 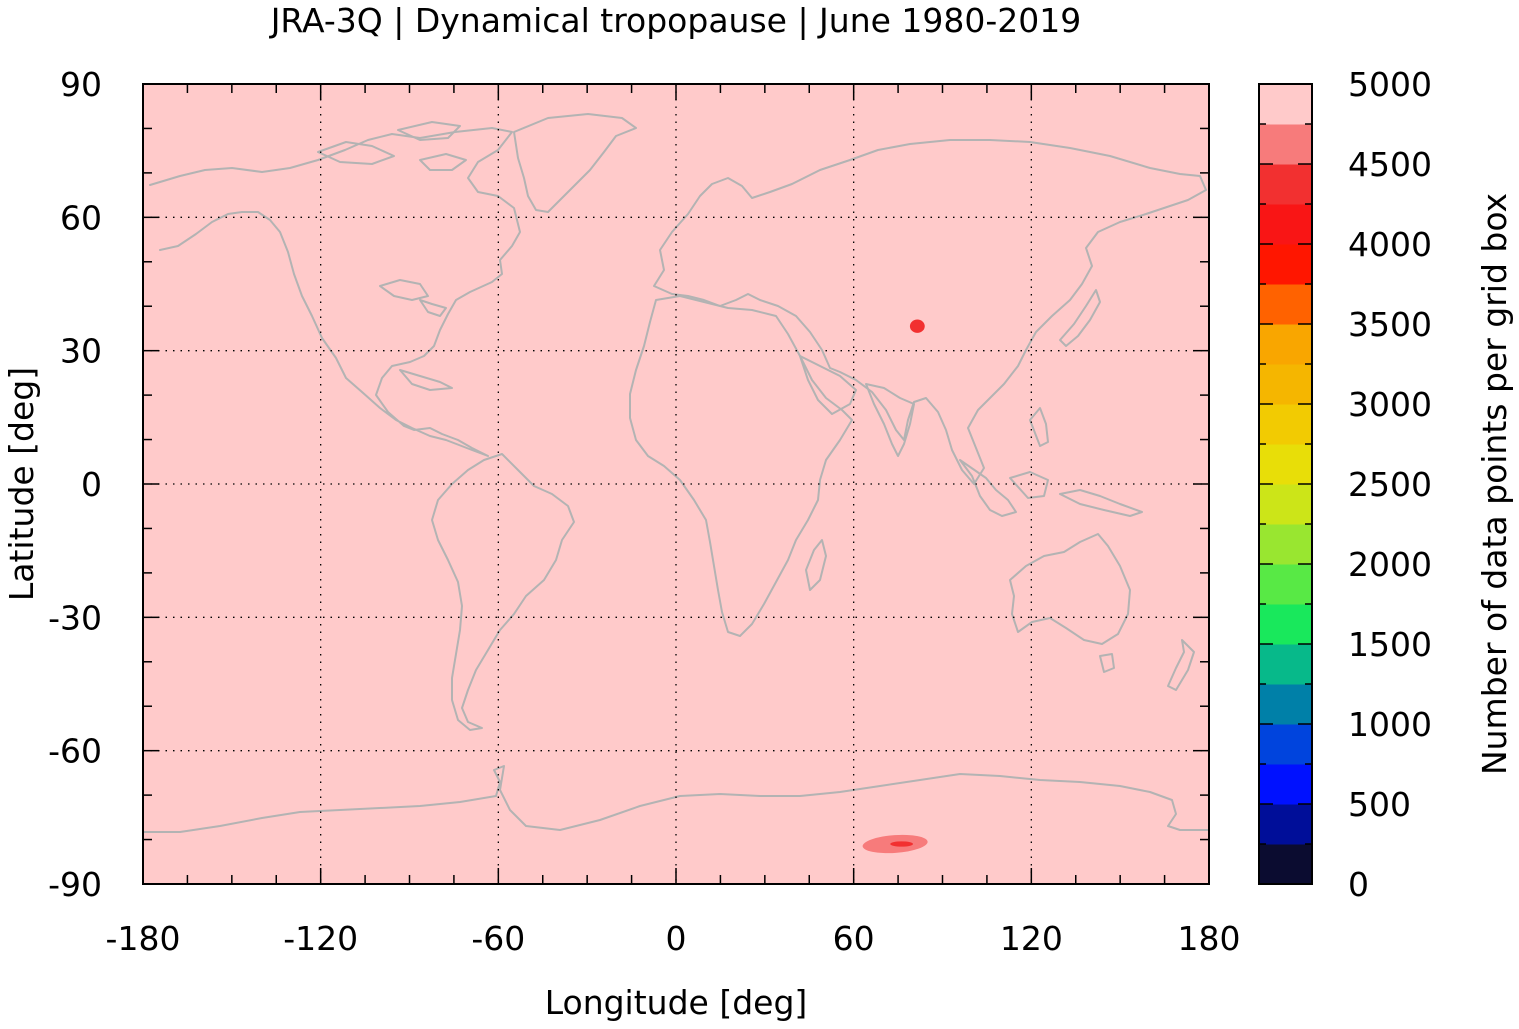 I want to click on x-tick-label: 60, so click(x=854, y=938).